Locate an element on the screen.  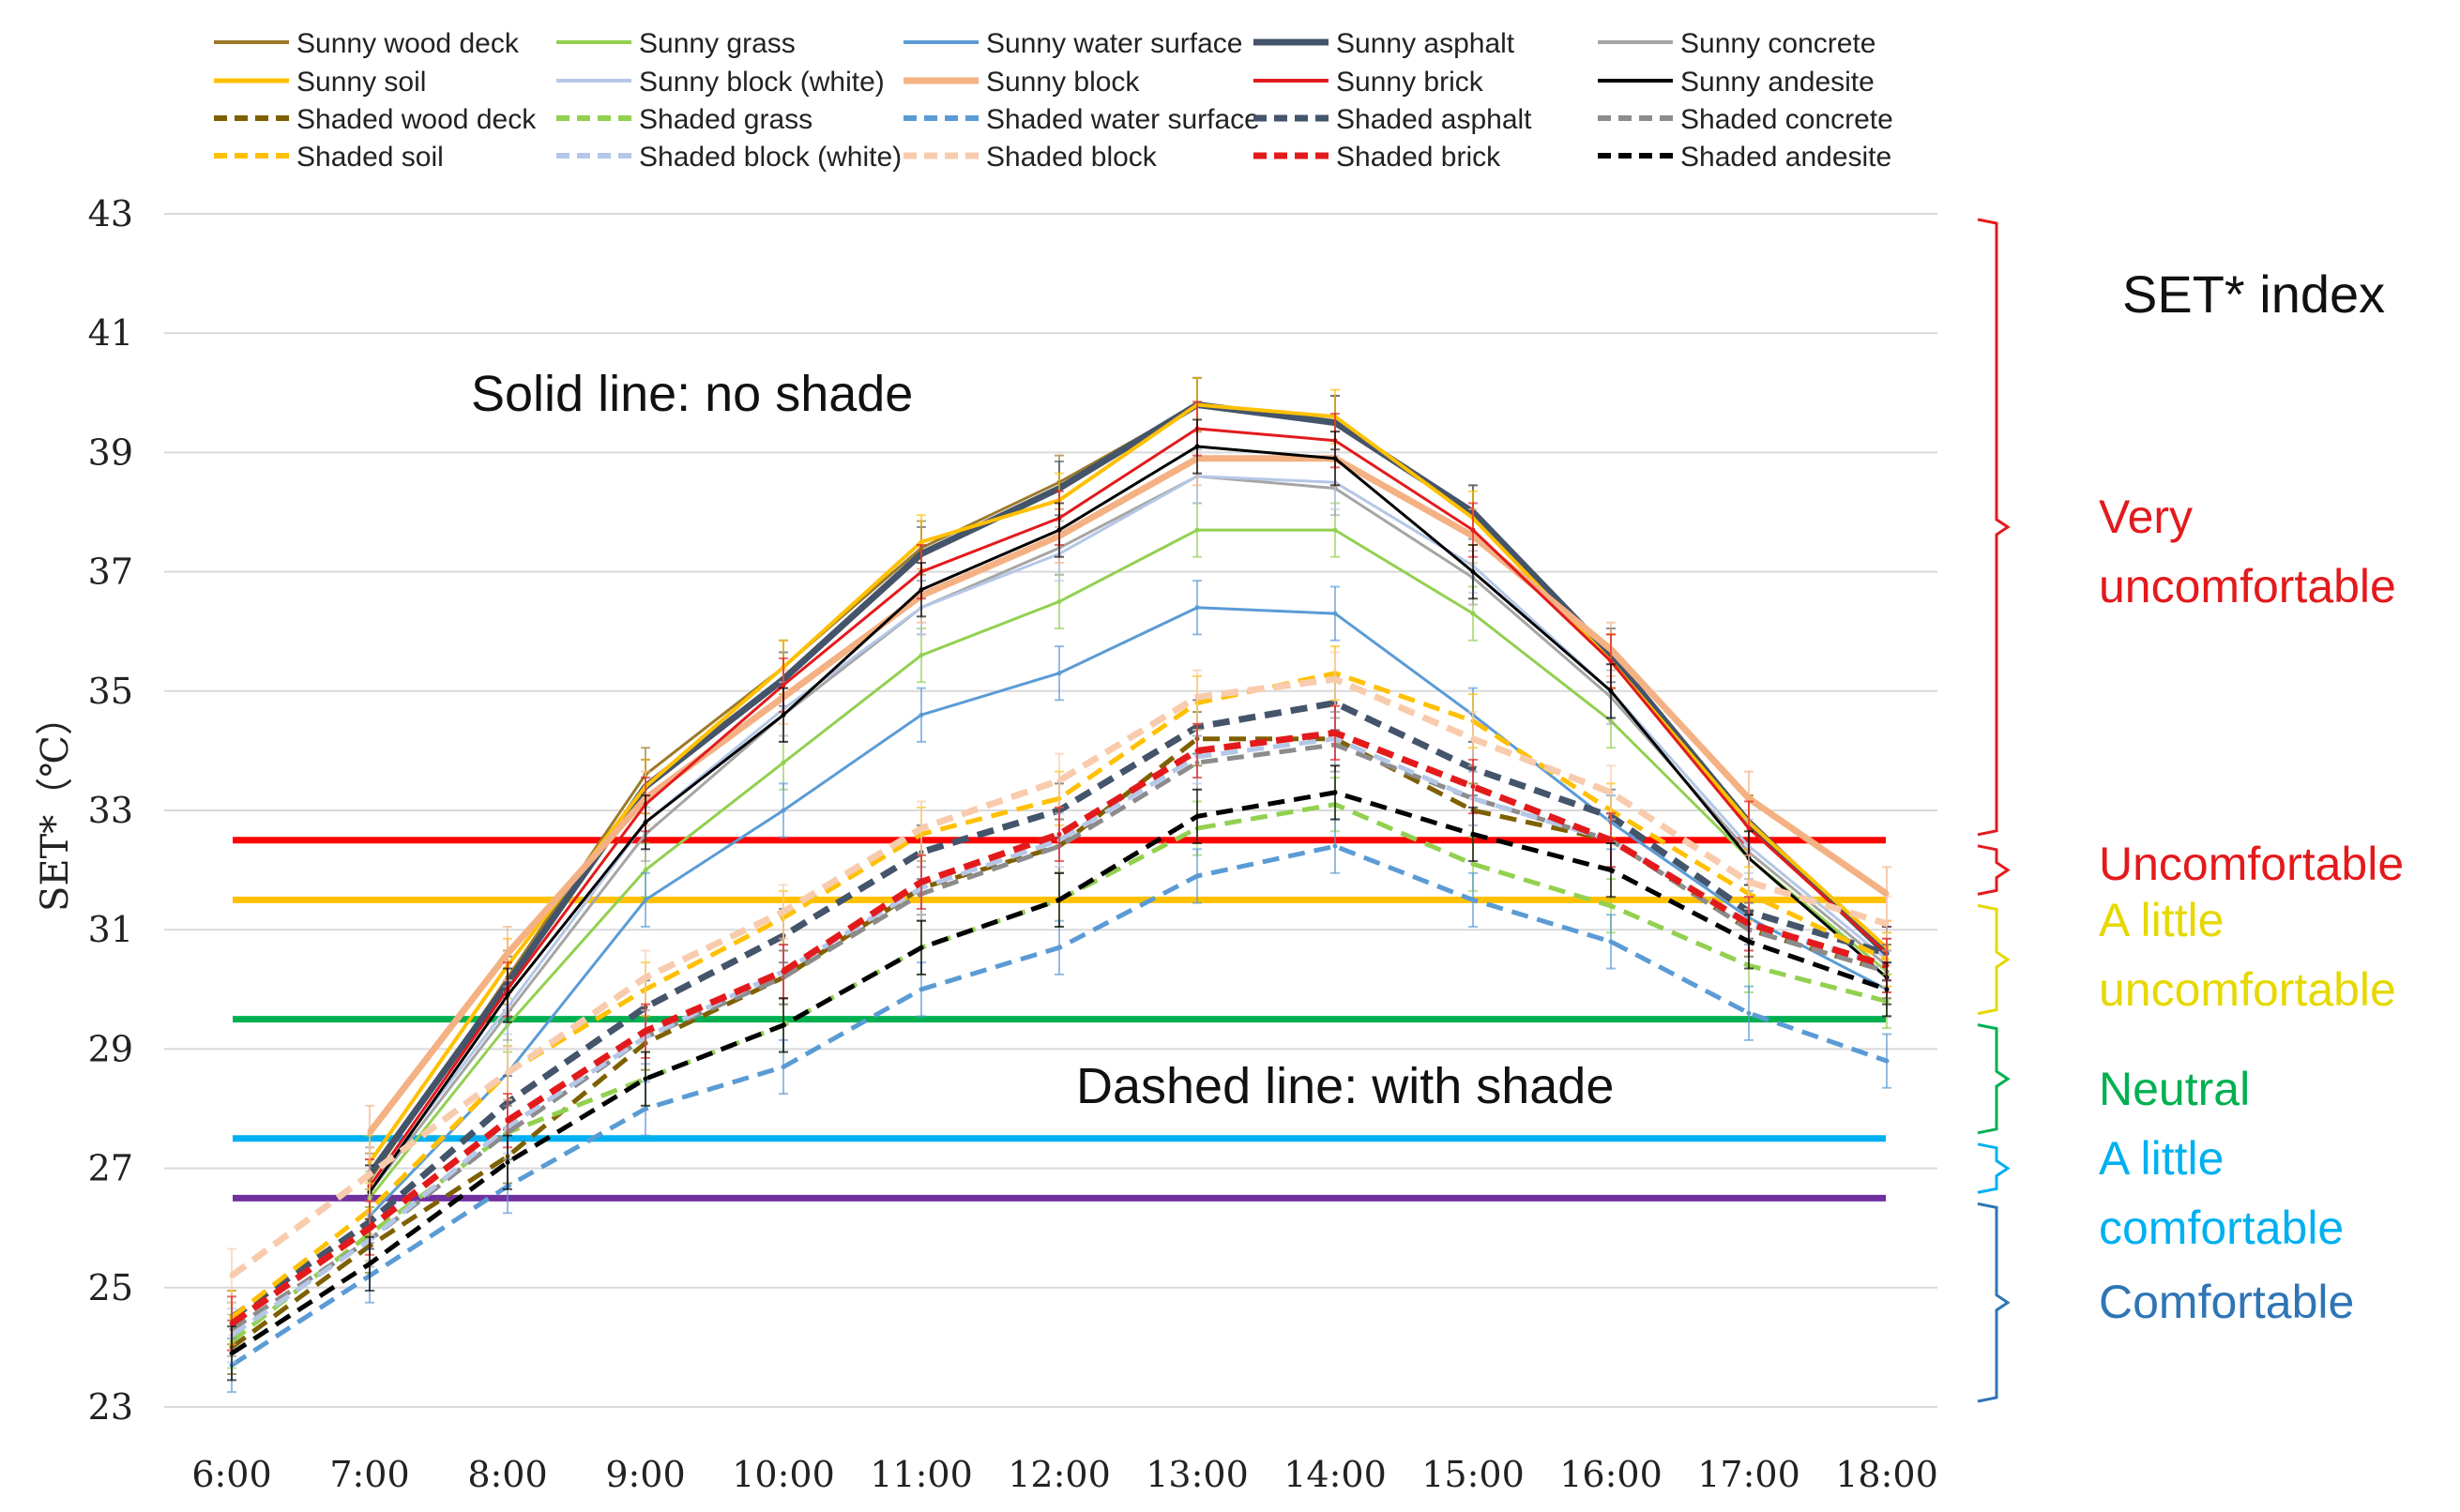
annotation-solid-line: Solid line: no shade is located at coordinates (692, 394).